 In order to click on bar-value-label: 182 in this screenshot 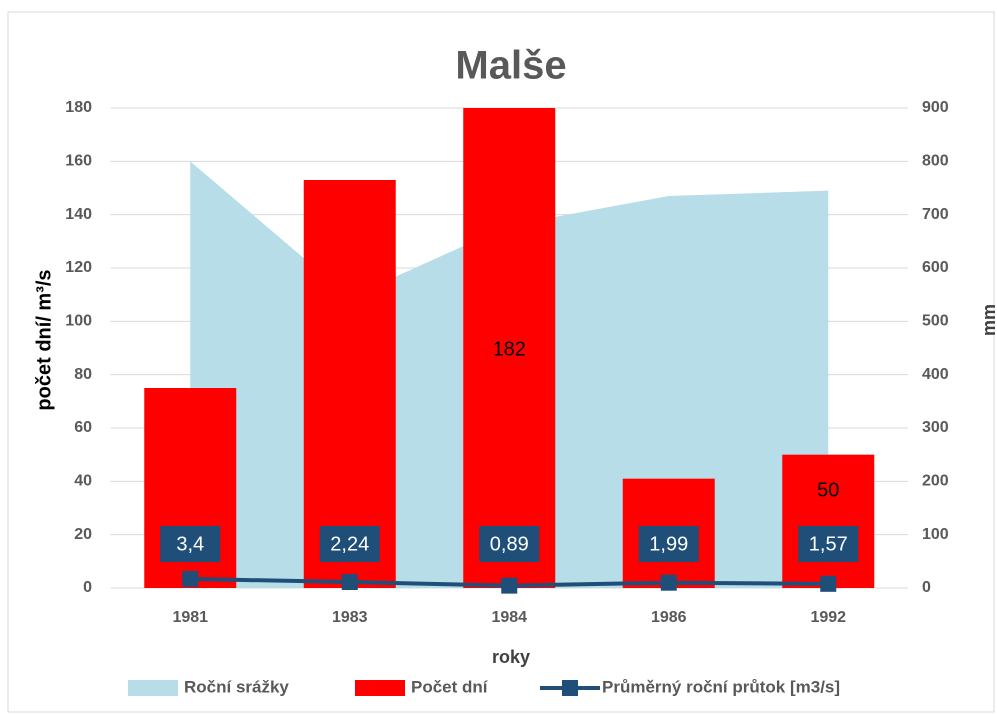, I will do `click(509, 349)`.